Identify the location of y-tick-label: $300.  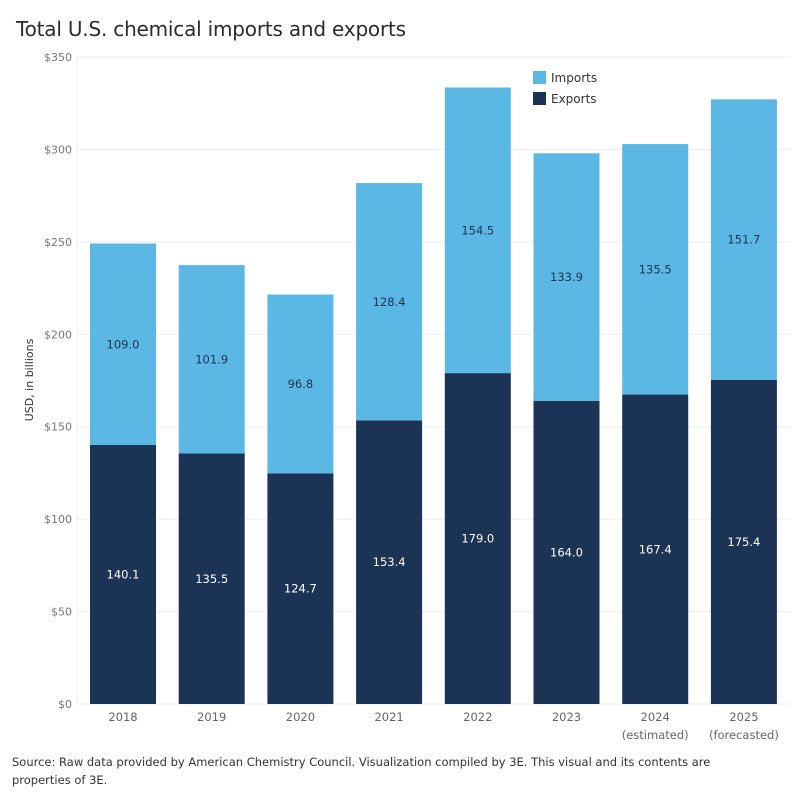
(58, 149).